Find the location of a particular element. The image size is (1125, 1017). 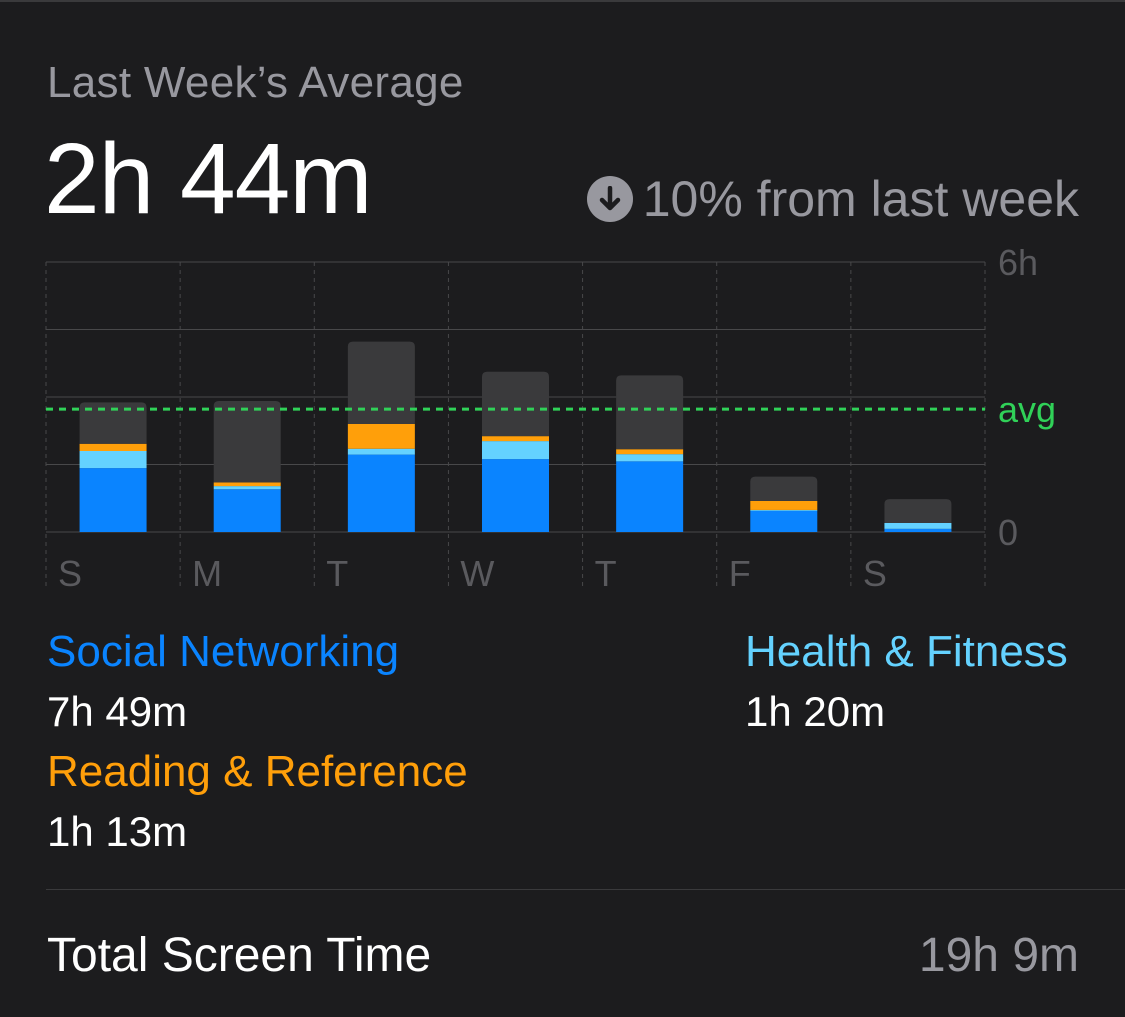

legend-reading-reference: Reading & Reference 1h 13m is located at coordinates (257, 802).